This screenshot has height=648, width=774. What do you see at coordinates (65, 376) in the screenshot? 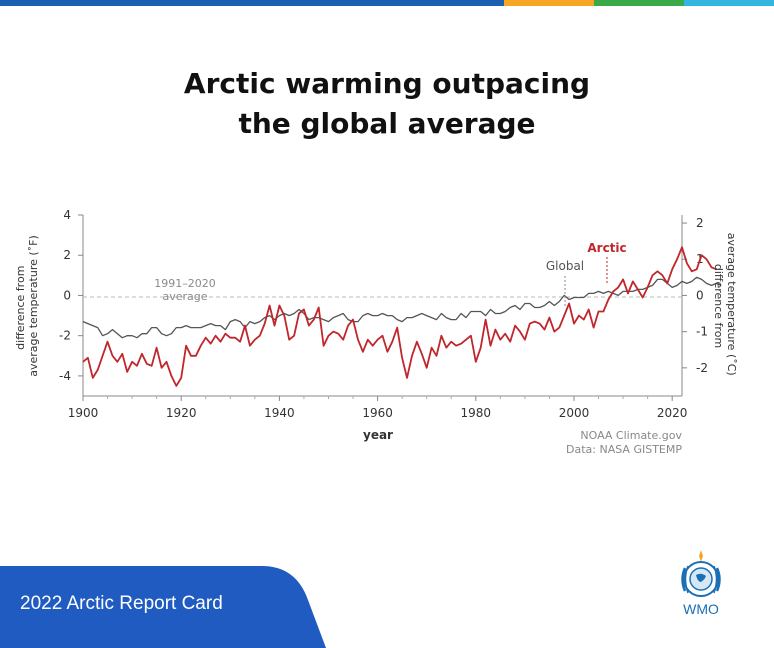
I see `left-y-tick-label: -4` at bounding box center [65, 376].